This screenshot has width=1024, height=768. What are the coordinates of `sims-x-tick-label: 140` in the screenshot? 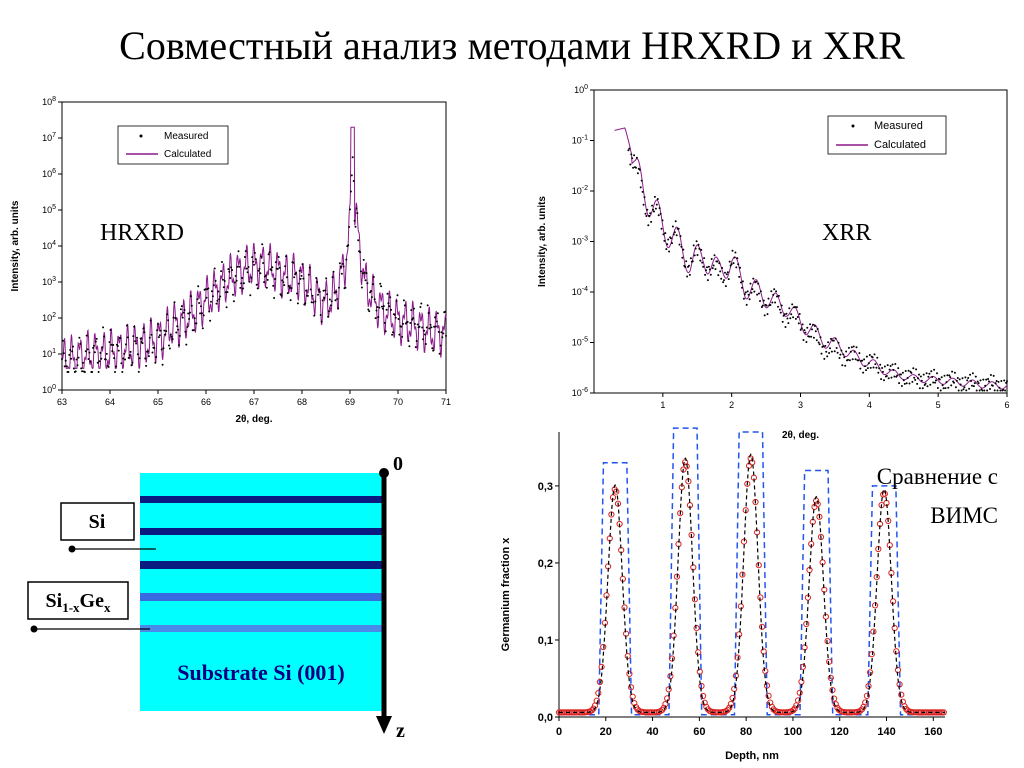 It's located at (886, 732).